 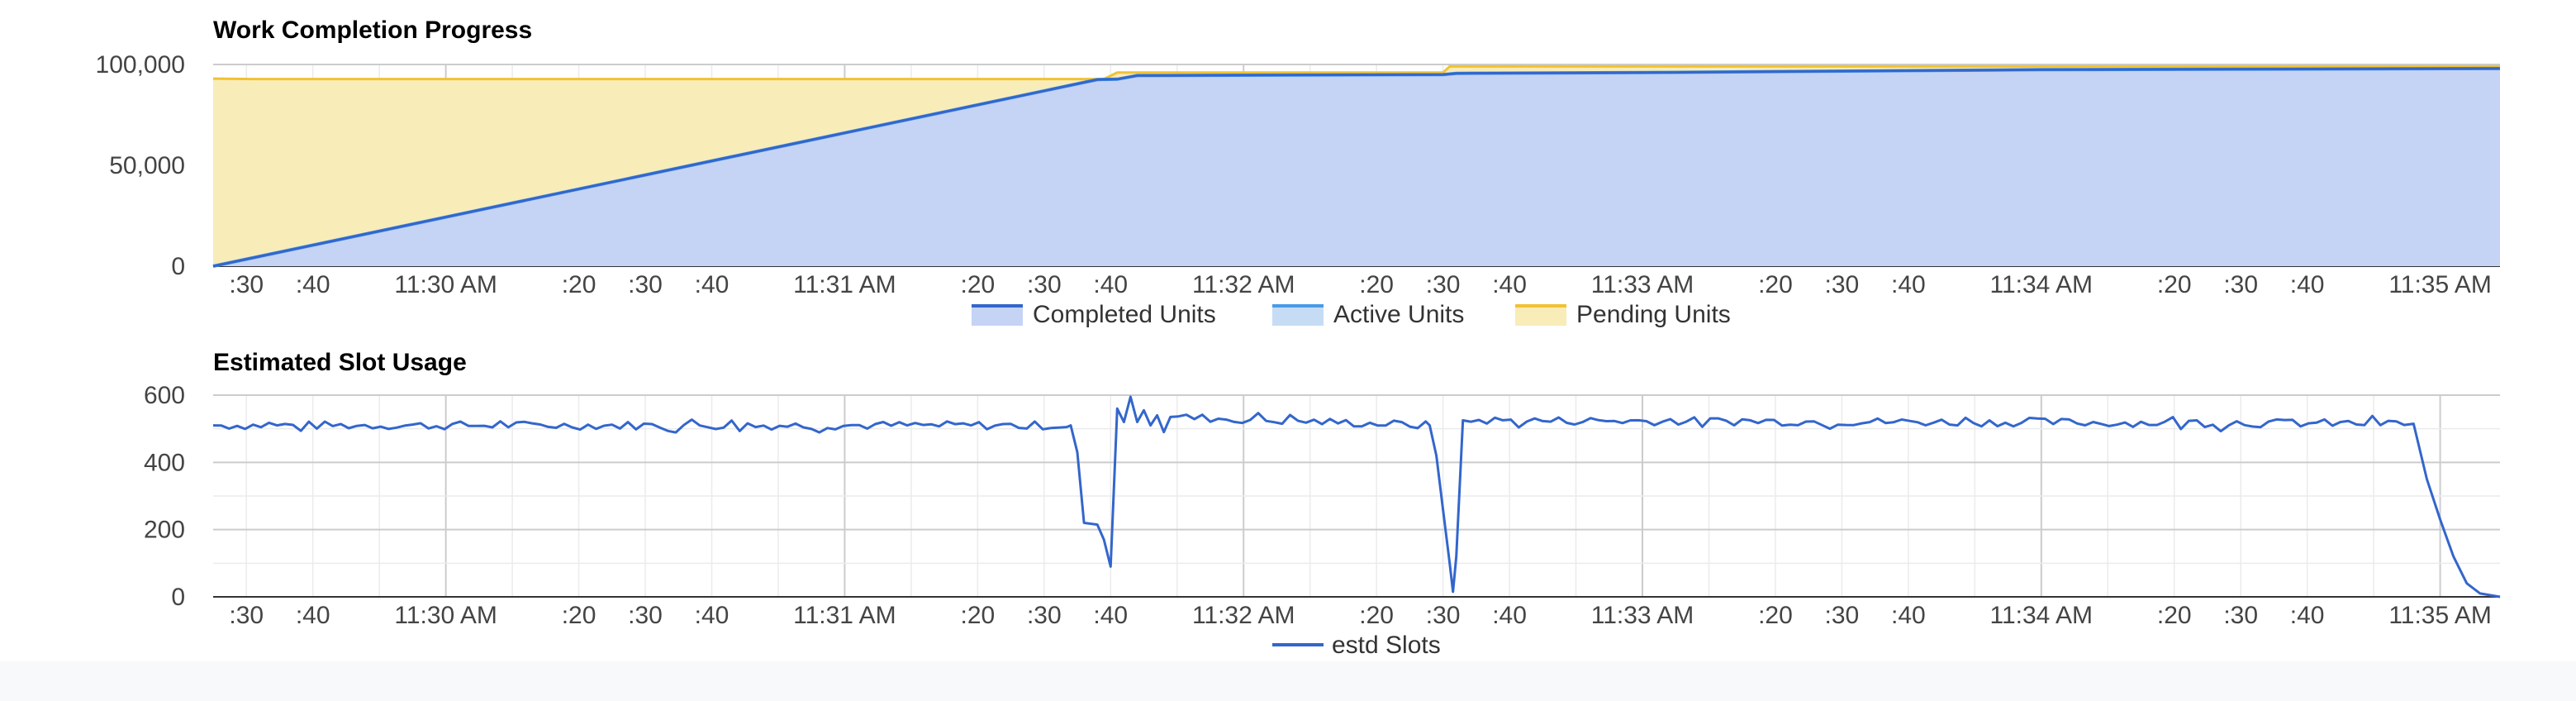 What do you see at coordinates (1386, 646) in the screenshot?
I see `legend-label: estd Slots` at bounding box center [1386, 646].